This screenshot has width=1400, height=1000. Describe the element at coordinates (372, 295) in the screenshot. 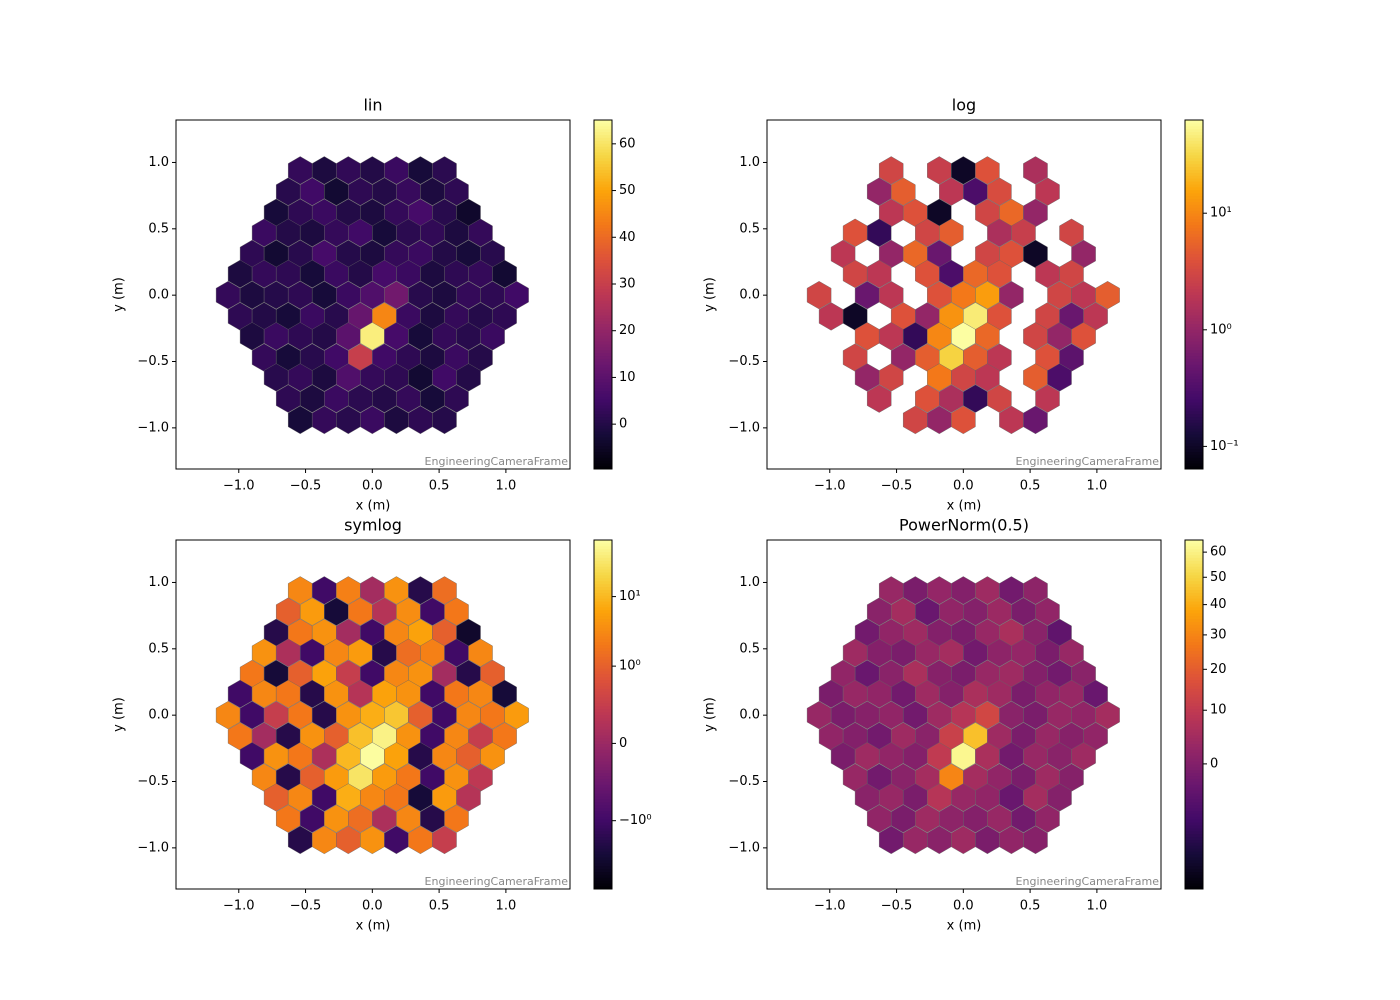

I see `pixels` at that location.